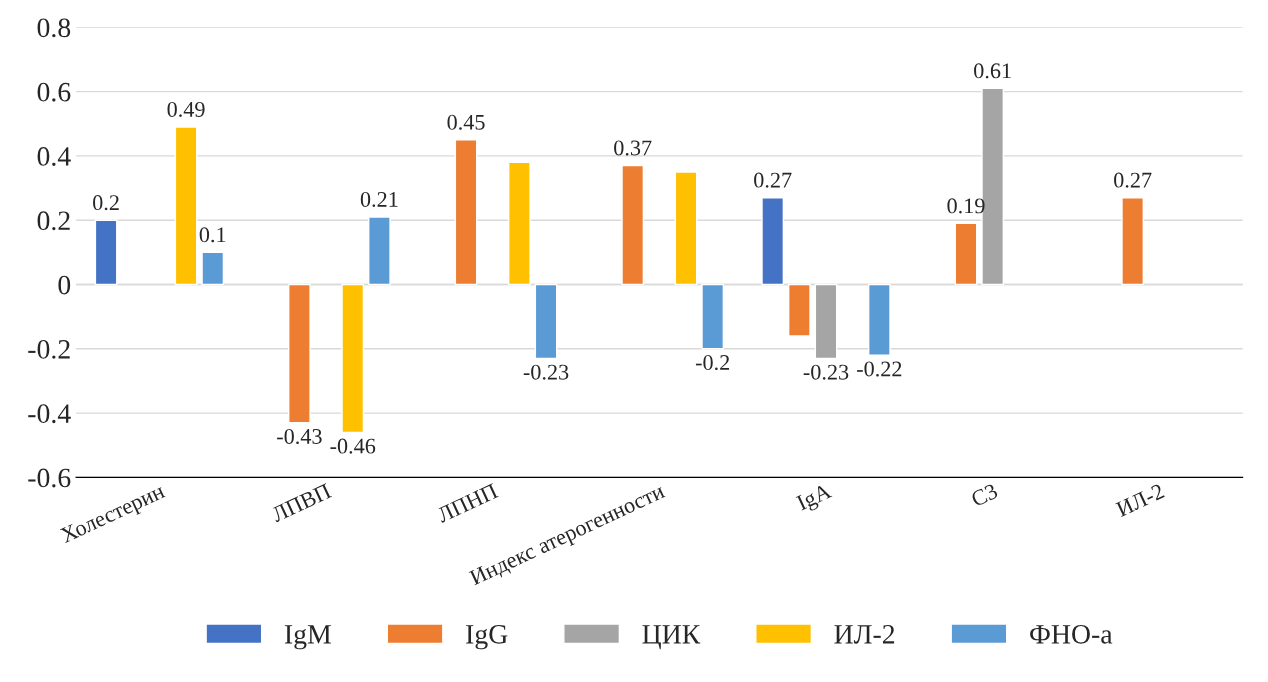 This screenshot has height=682, width=1268. Describe the element at coordinates (49, 478) in the screenshot. I see `y-tick-label: -0.6` at that location.